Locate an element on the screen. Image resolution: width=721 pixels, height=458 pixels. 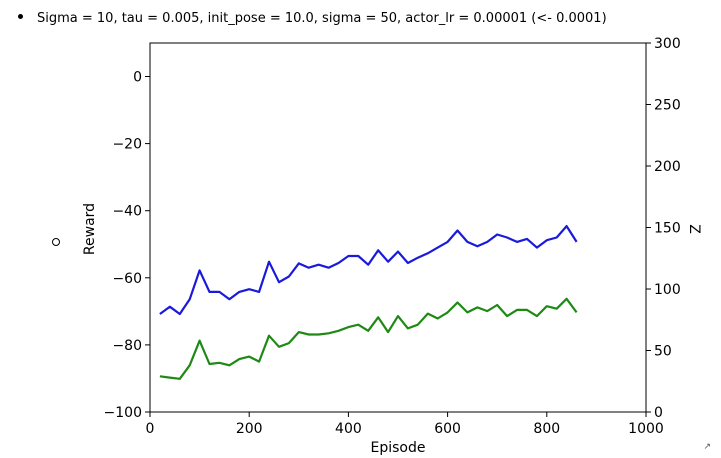
reward-series-line is located at coordinates (368, 270).